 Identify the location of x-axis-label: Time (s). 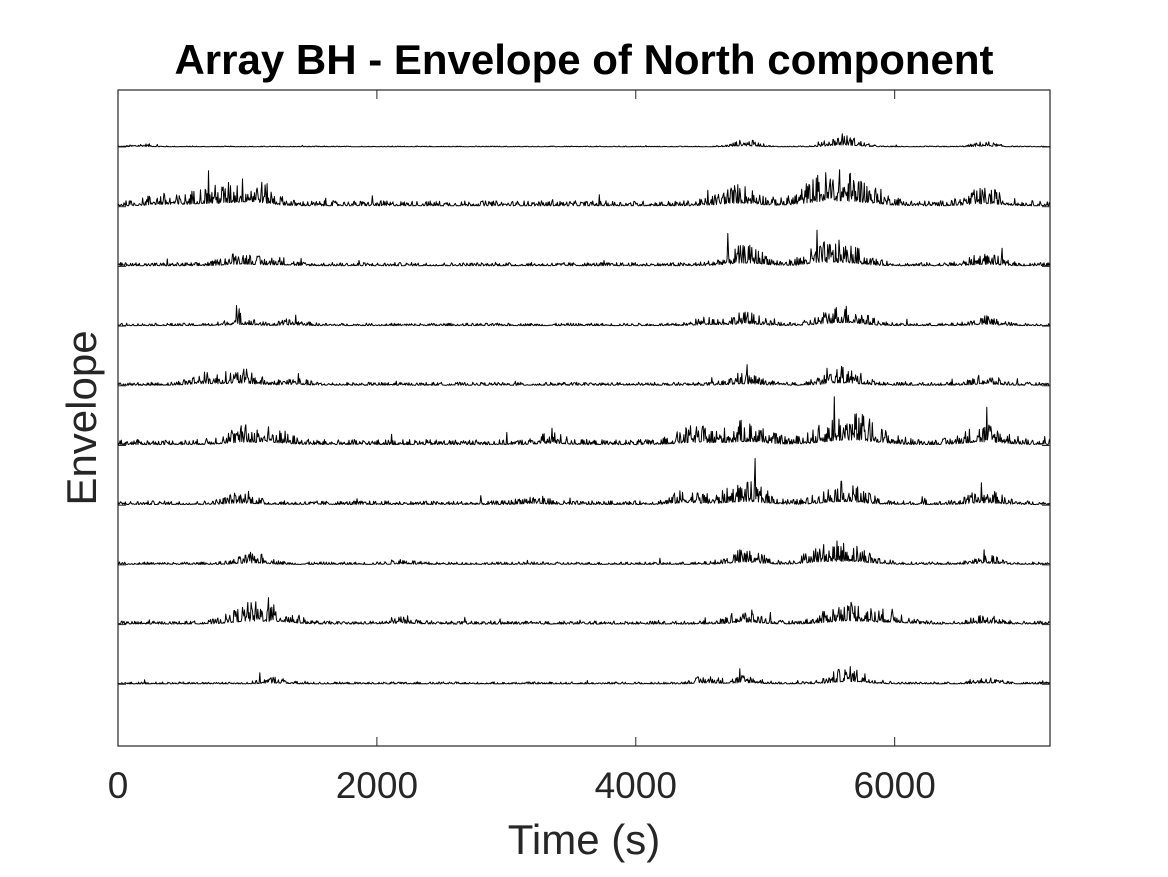
(584, 839).